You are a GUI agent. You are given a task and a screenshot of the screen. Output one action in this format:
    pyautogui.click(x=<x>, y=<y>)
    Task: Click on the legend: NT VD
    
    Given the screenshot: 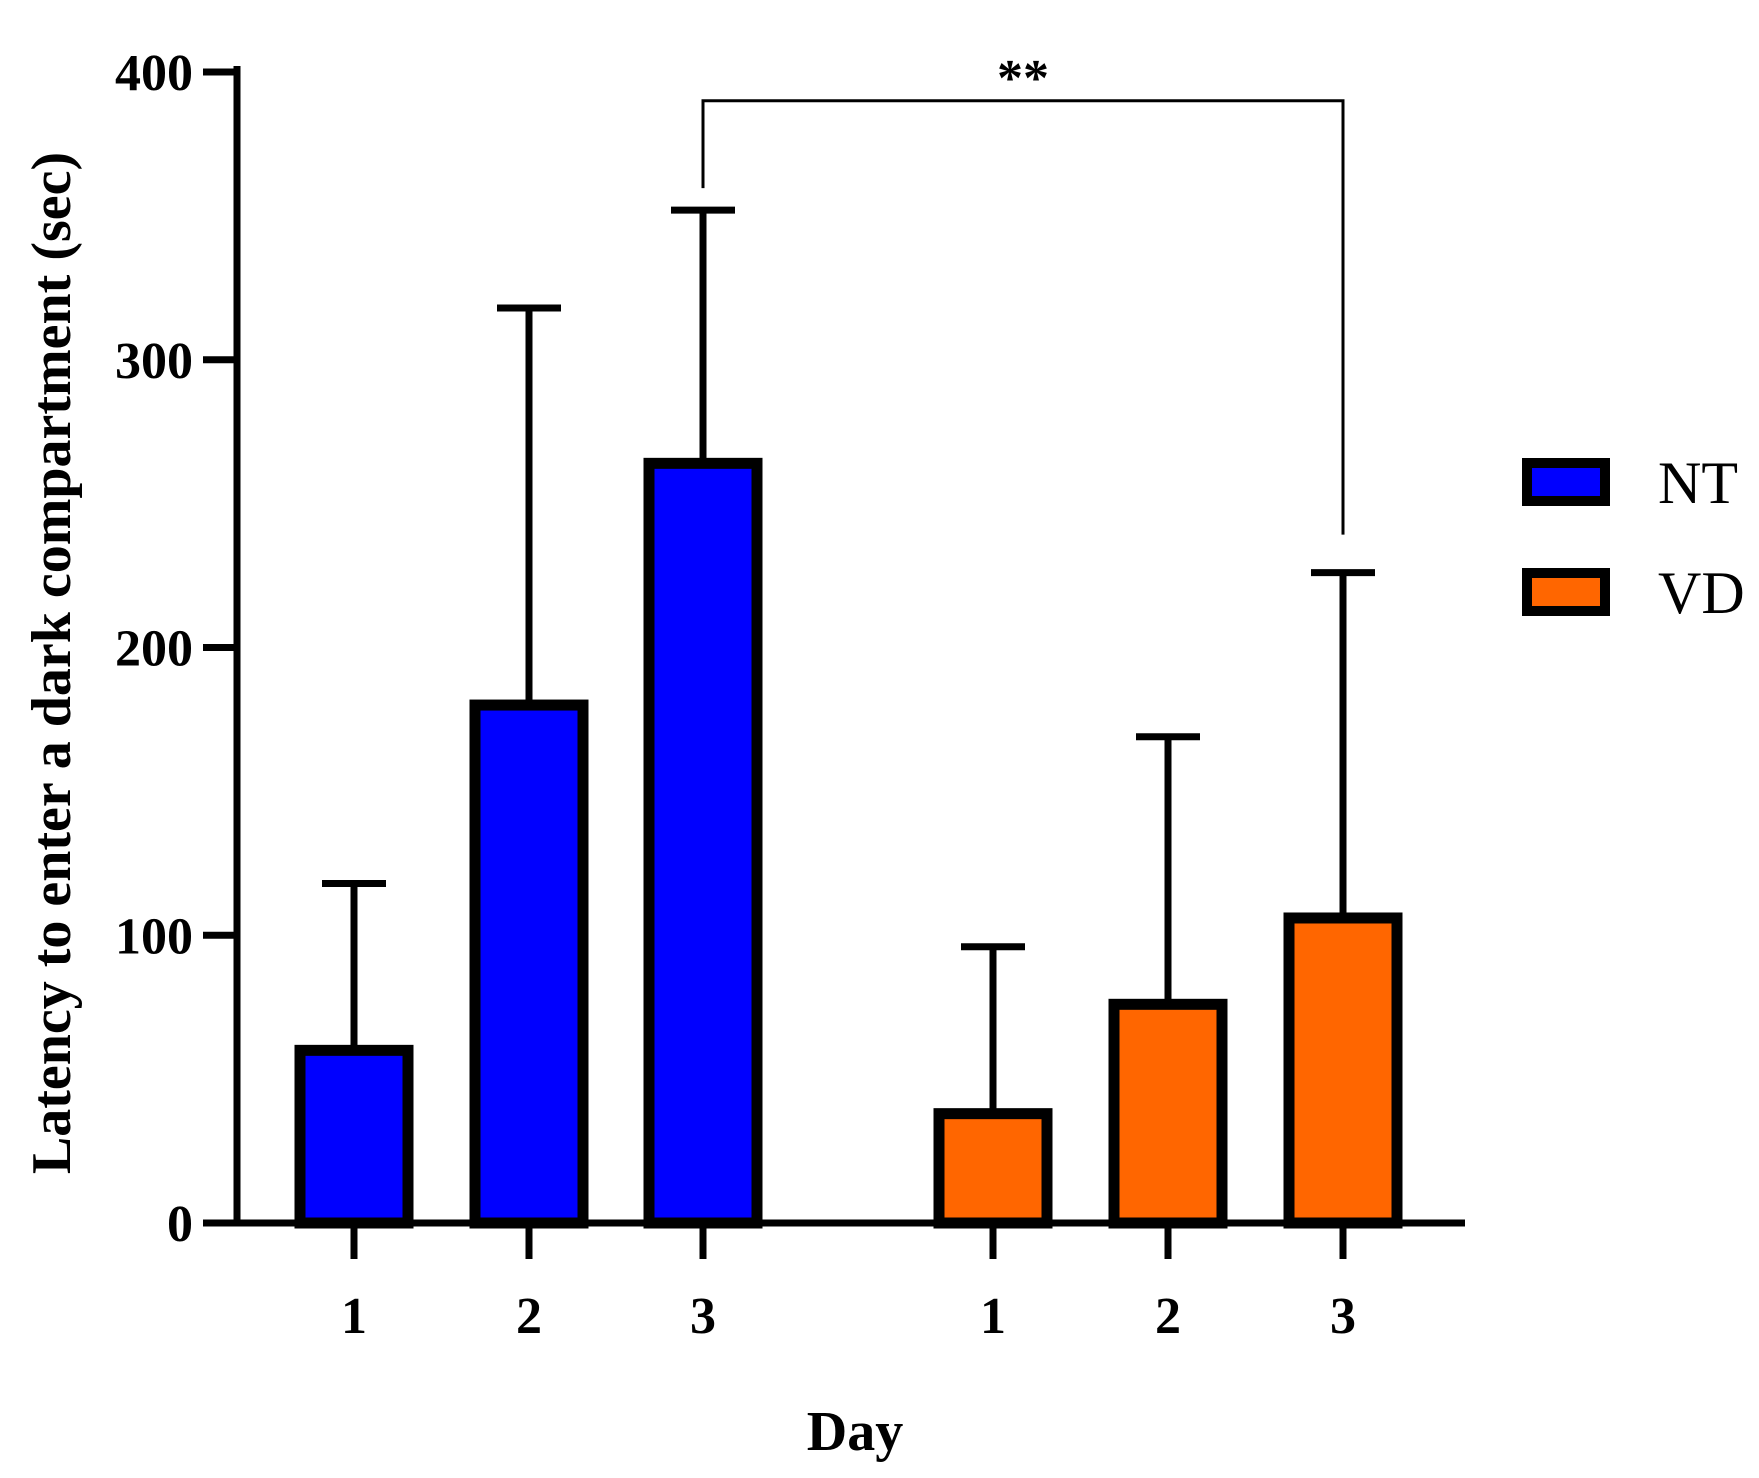 What is the action you would take?
    pyautogui.click(x=1633, y=538)
    